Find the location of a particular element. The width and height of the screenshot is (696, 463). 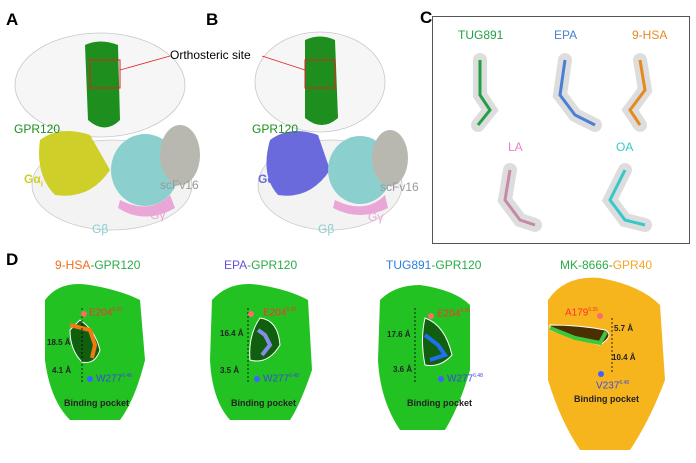

figure-element: Gαi is located at coordinates (33, 180).